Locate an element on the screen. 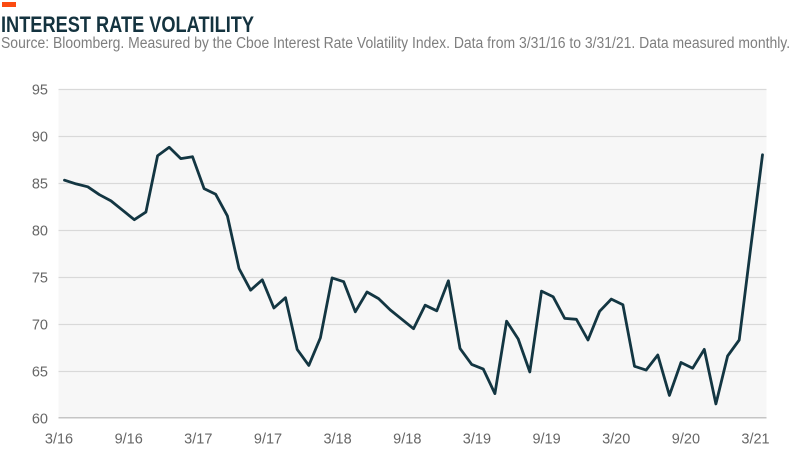 This screenshot has width=800, height=465. svg-text: 9/18 is located at coordinates (407, 440).